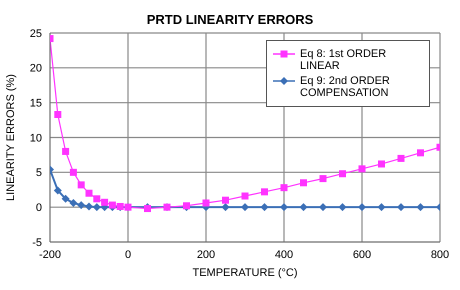  I want to click on y-axis-title: LINEARITY ERRORS (%), so click(10, 137).